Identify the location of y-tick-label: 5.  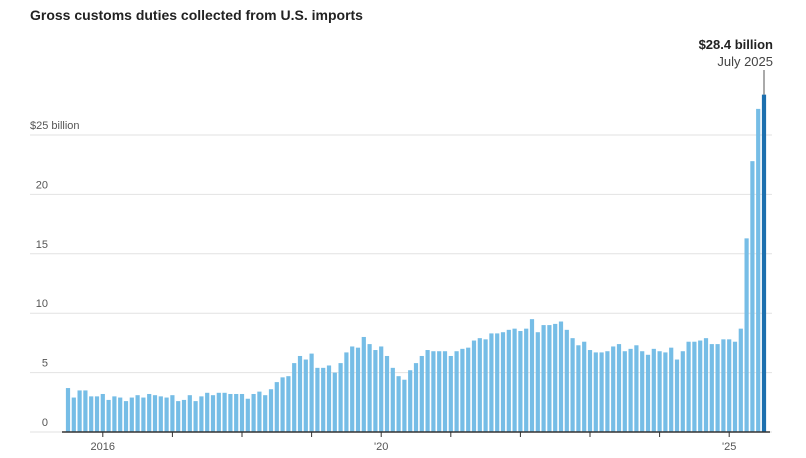
(45, 364).